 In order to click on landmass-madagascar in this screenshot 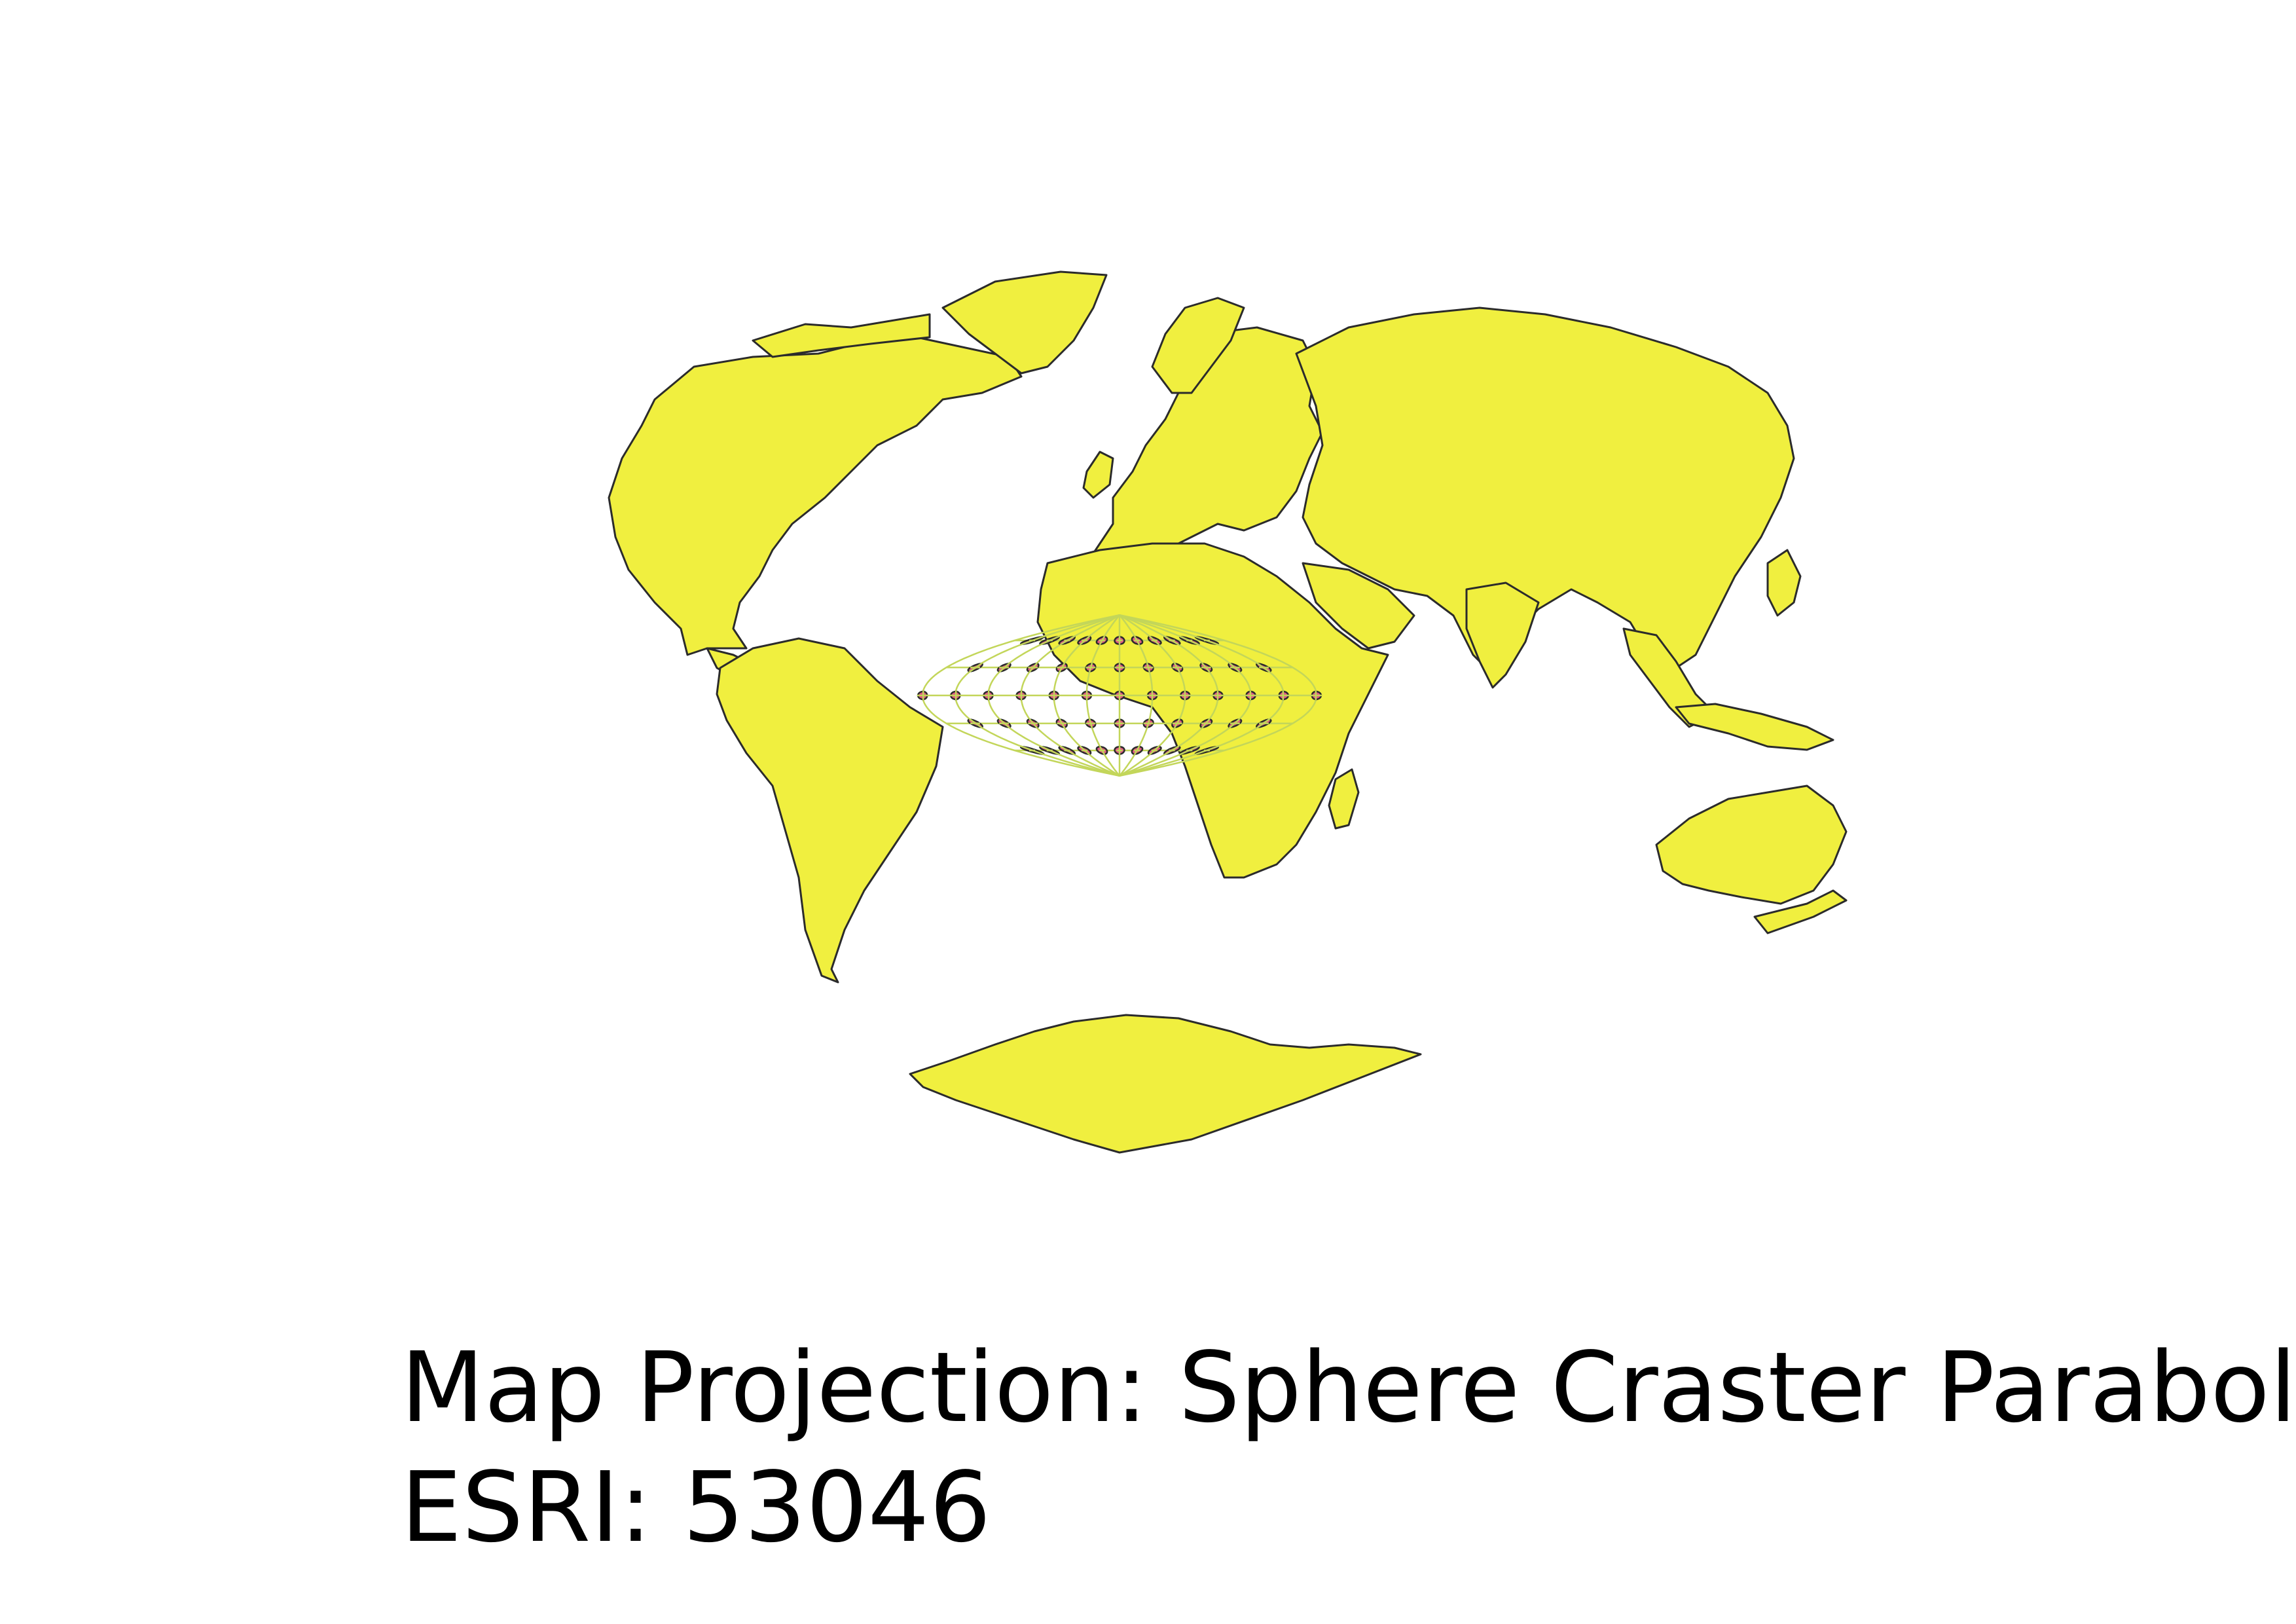, I will do `click(1344, 799)`.